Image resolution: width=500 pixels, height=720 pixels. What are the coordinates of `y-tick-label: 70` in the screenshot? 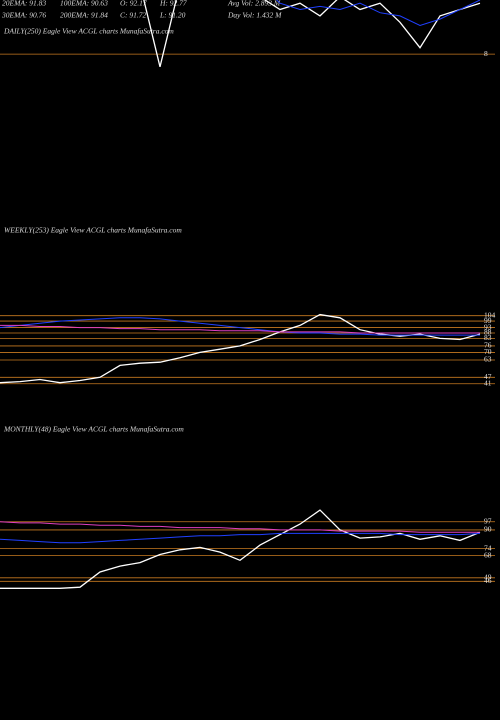 It's located at (488, 351).